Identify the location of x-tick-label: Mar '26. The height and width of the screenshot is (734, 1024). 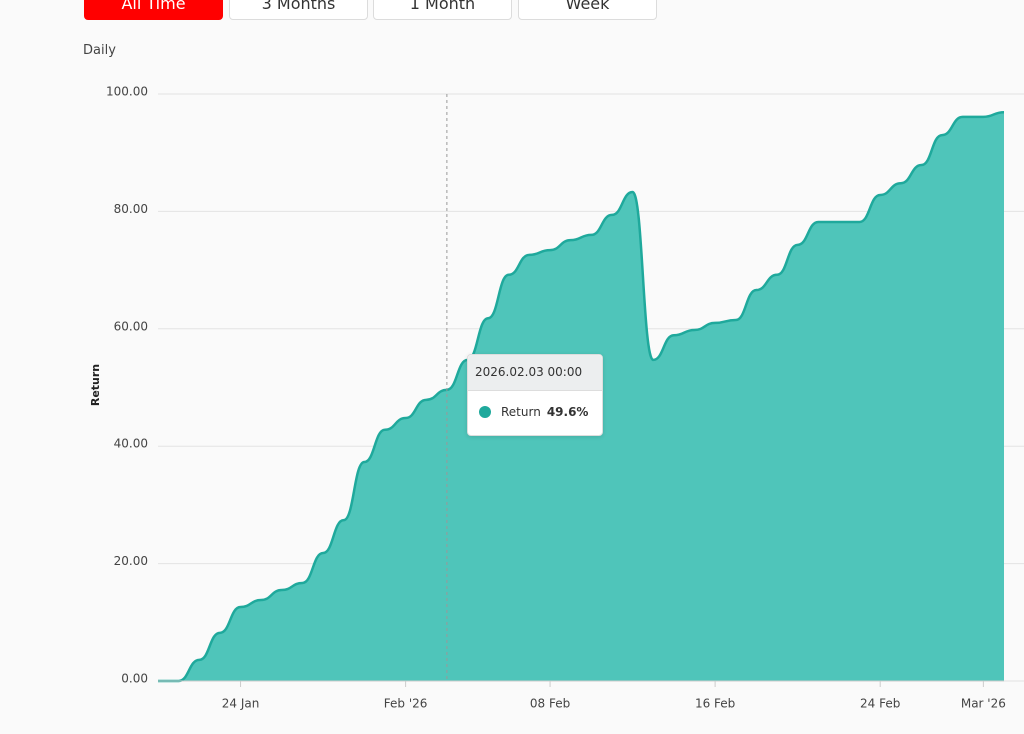
(983, 704).